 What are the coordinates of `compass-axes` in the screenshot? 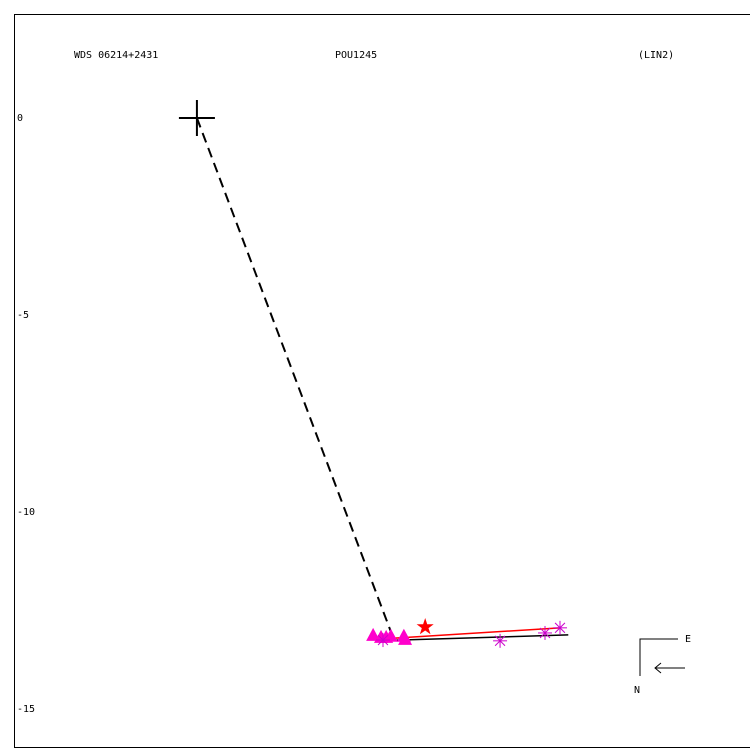 It's located at (658, 657).